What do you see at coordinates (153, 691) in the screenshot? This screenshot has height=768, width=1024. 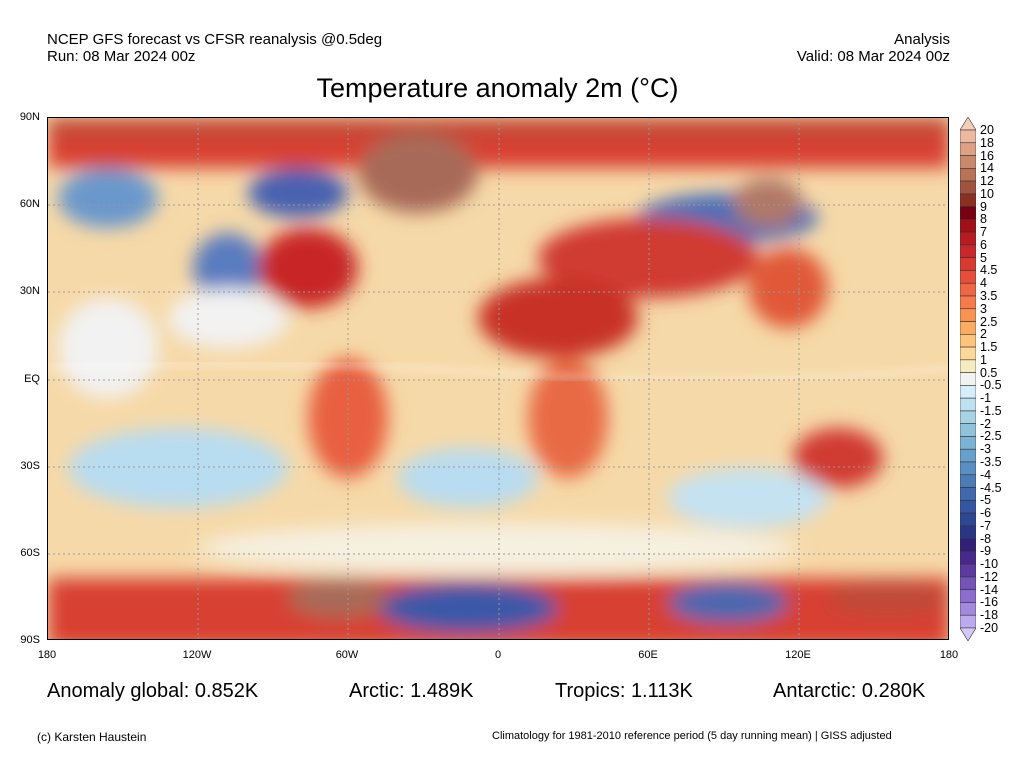 I see `global-anomaly: Anomaly global: 0.852K` at bounding box center [153, 691].